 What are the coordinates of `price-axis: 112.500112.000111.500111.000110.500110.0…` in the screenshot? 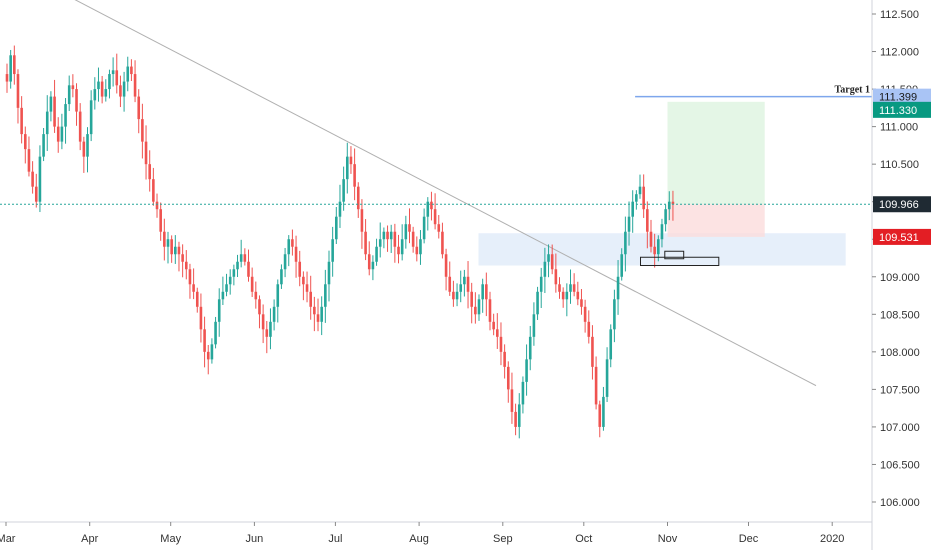 It's located at (895, 275).